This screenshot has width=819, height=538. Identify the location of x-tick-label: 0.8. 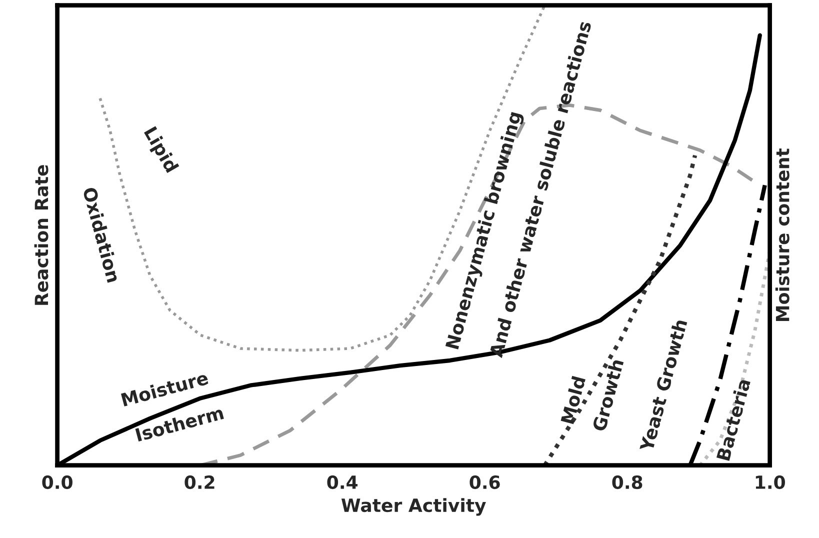
(627, 482).